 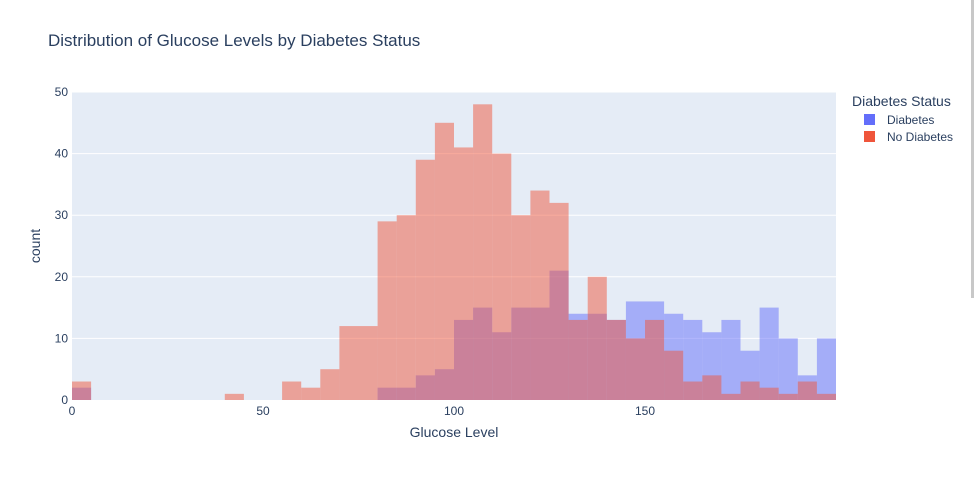 What do you see at coordinates (35, 246) in the screenshot?
I see `y-axis-title: count` at bounding box center [35, 246].